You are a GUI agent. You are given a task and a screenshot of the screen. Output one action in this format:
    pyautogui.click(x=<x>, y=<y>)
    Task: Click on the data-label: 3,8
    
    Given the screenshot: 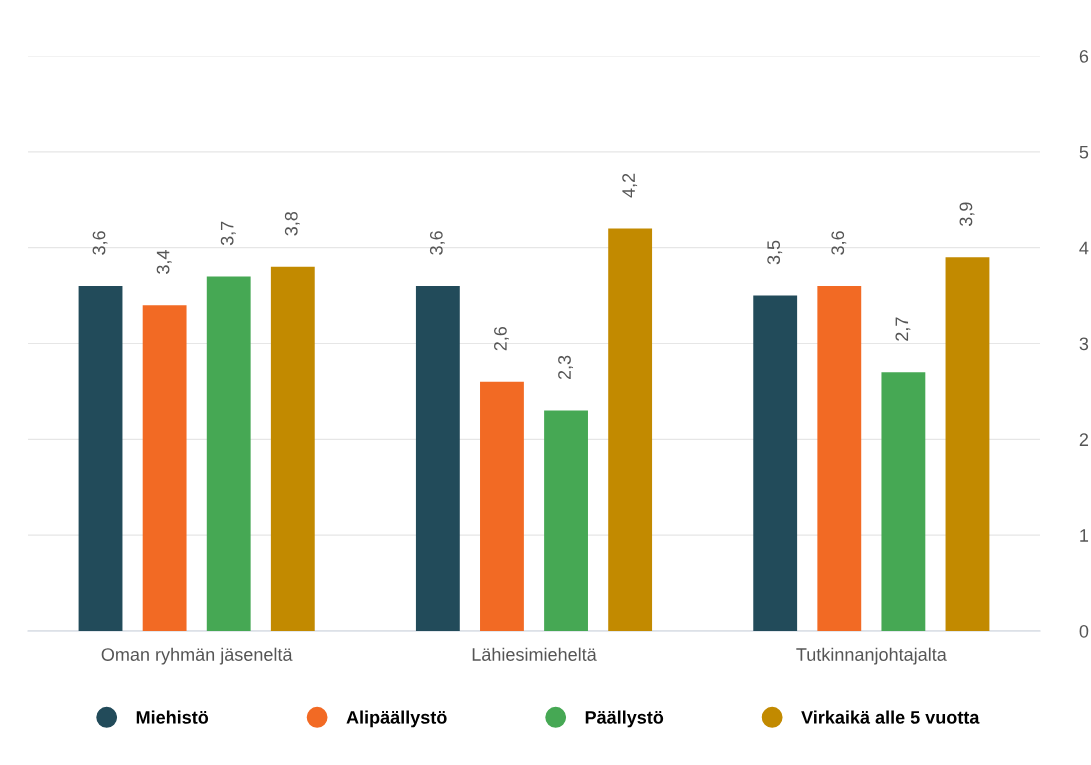 What is the action you would take?
    pyautogui.click(x=292, y=223)
    